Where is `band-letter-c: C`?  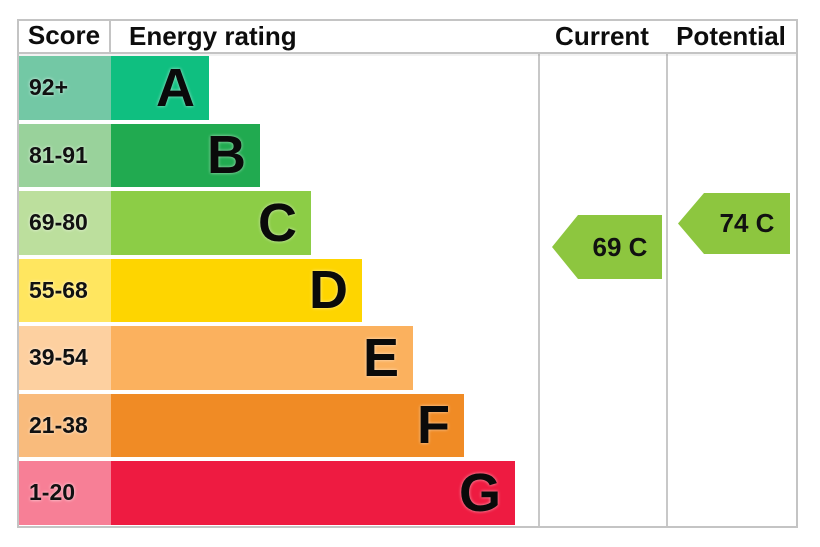
band-letter-c: C is located at coordinates (277, 222).